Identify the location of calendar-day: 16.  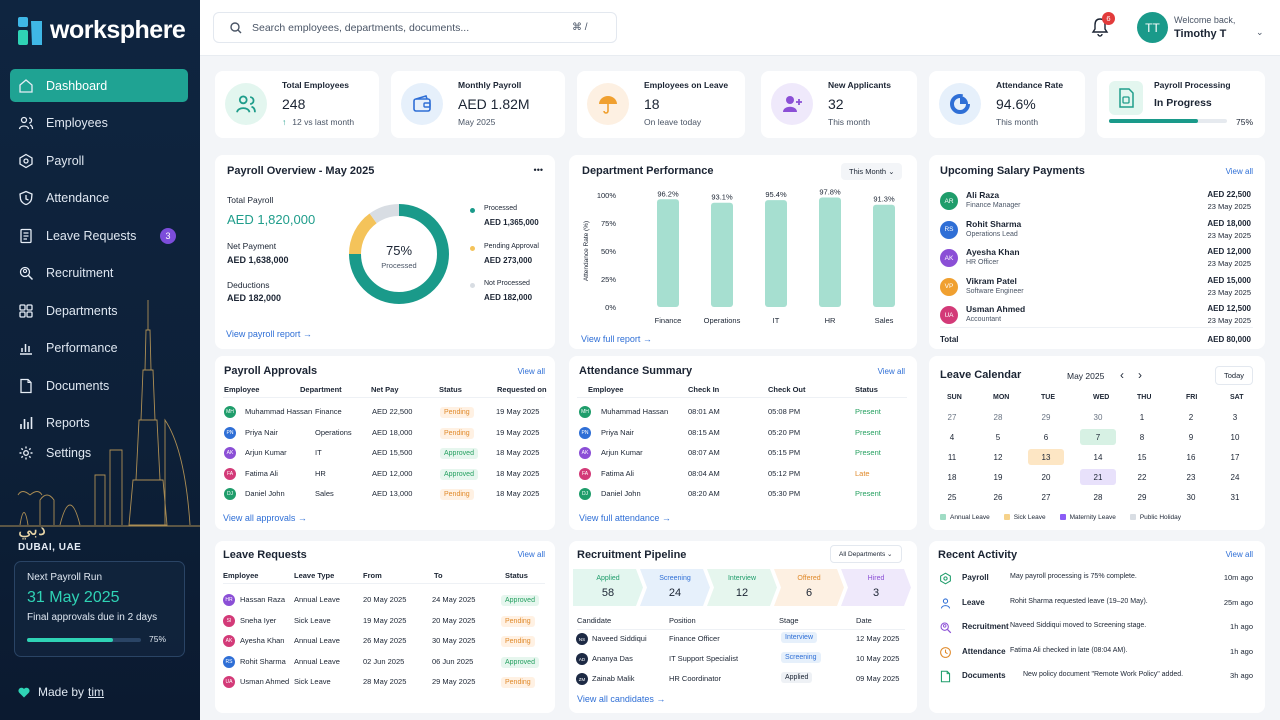
(1191, 457).